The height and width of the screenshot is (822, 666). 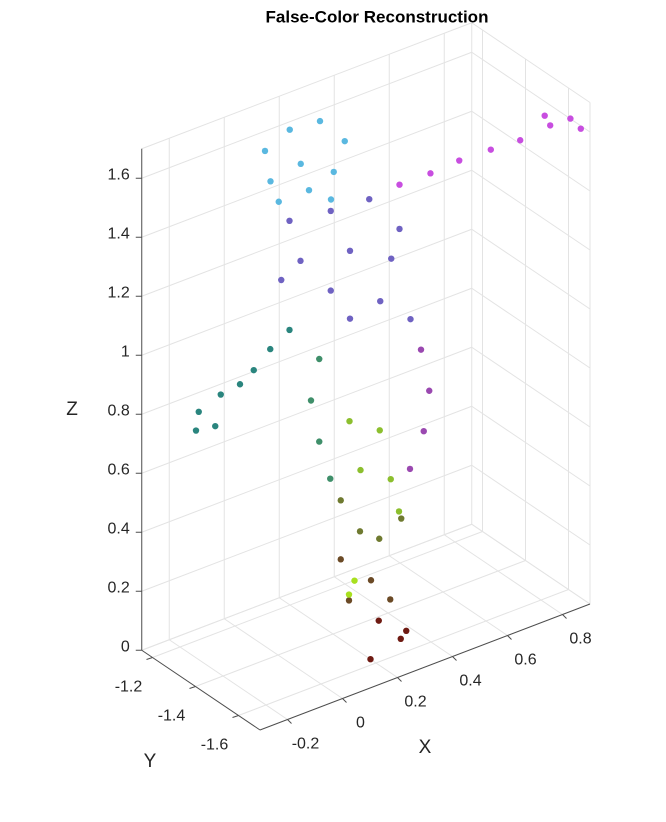 I want to click on z-tick-label: 1.2, so click(x=119, y=292).